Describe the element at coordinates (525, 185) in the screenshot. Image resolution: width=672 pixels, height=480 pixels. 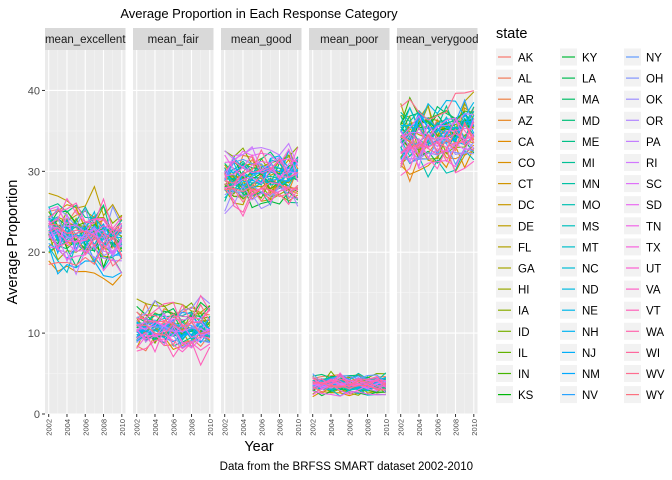
I see `legend-label: CT` at that location.